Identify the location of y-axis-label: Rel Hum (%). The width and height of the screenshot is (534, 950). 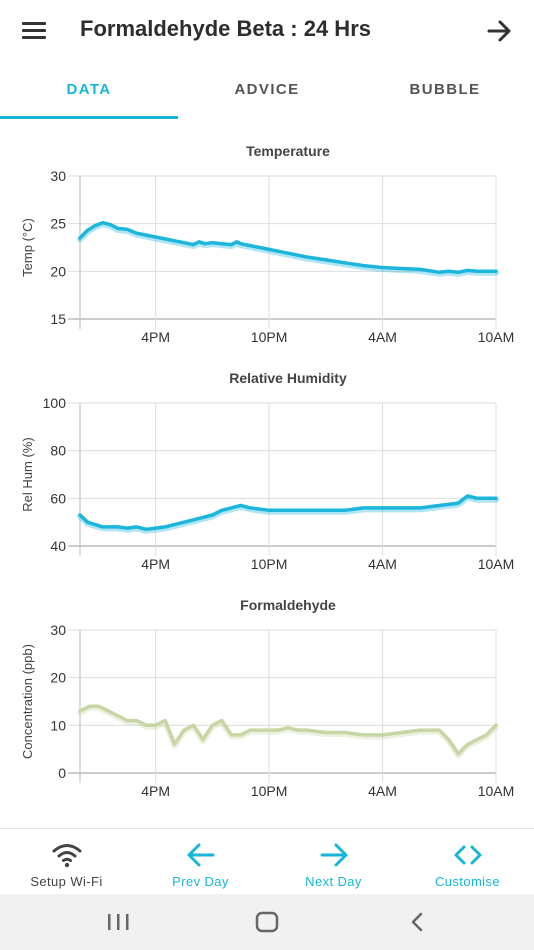
(27, 474).